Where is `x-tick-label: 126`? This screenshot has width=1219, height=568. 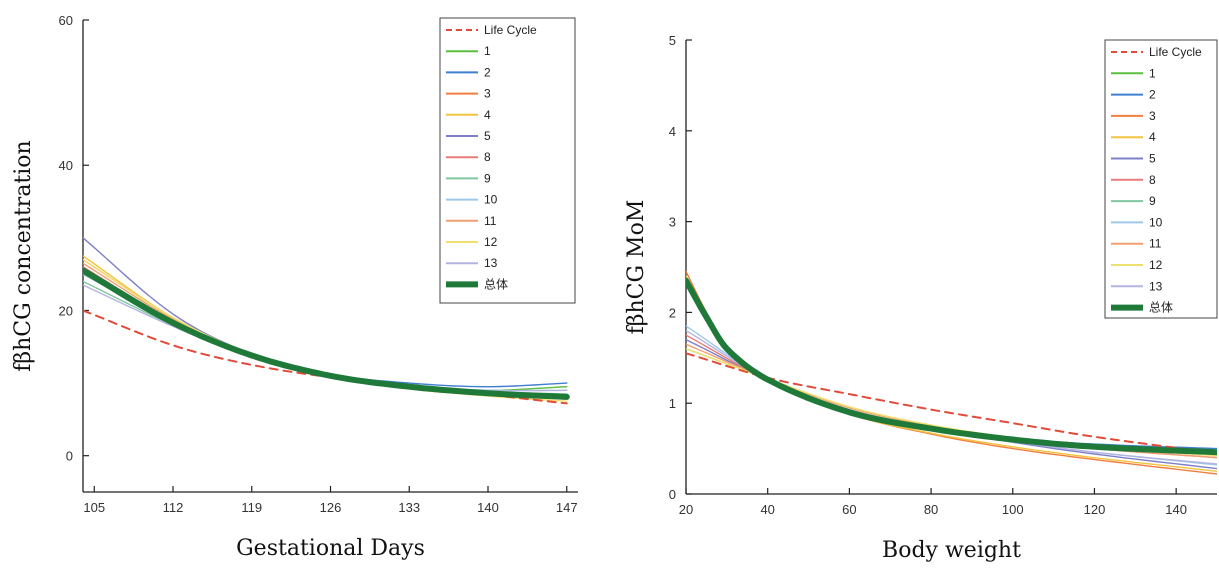
x-tick-label: 126 is located at coordinates (331, 507).